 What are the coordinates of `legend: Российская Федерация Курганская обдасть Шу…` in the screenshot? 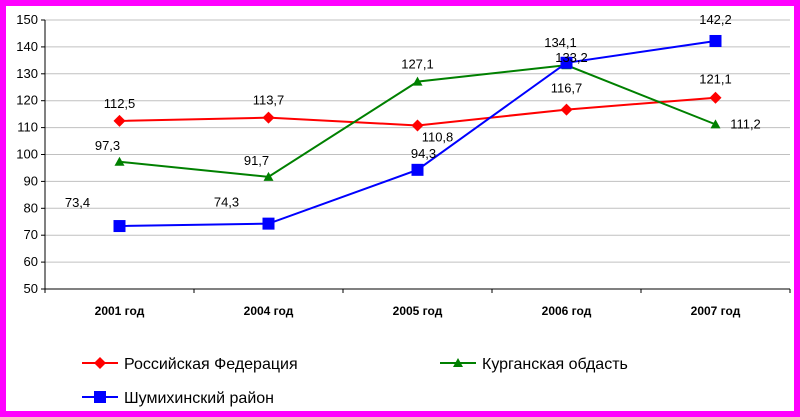 It's located at (355, 381).